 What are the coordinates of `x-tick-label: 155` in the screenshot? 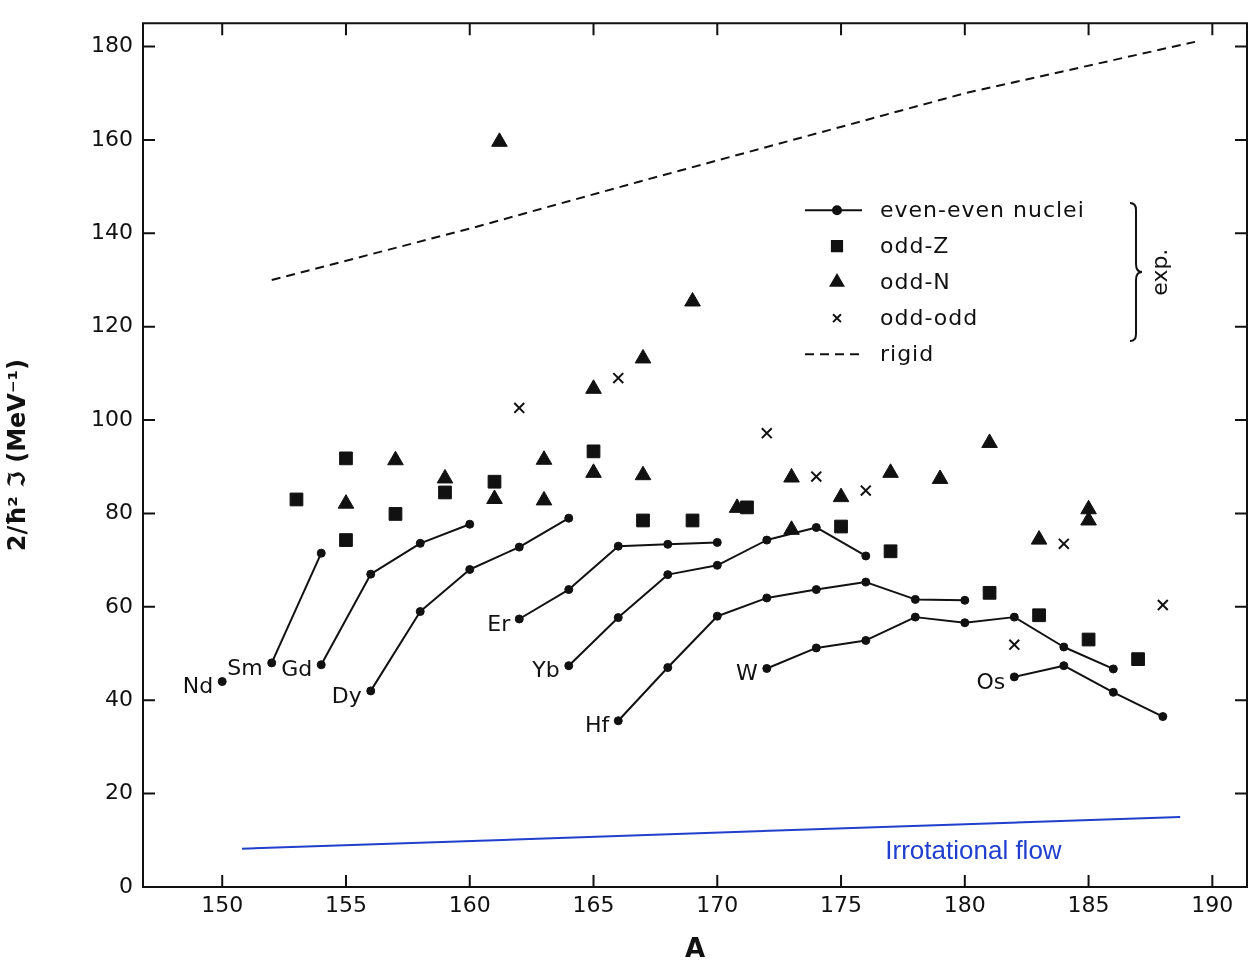 It's located at (345, 904).